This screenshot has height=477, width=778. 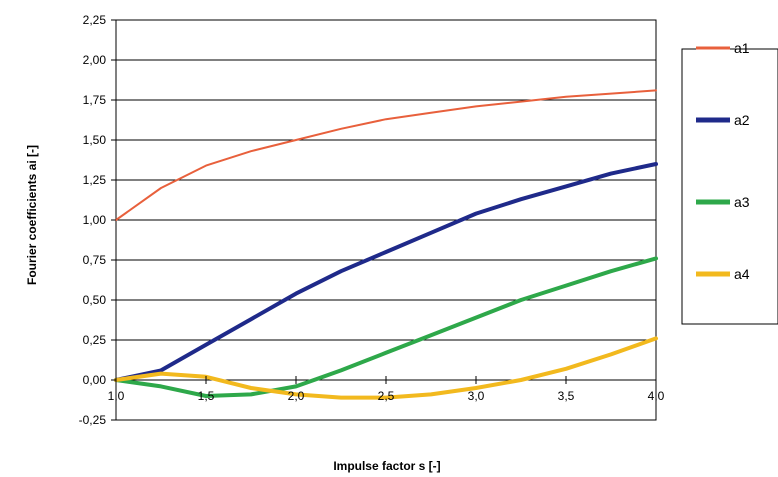 What do you see at coordinates (116, 396) in the screenshot?
I see `x-tick-label: 1,0` at bounding box center [116, 396].